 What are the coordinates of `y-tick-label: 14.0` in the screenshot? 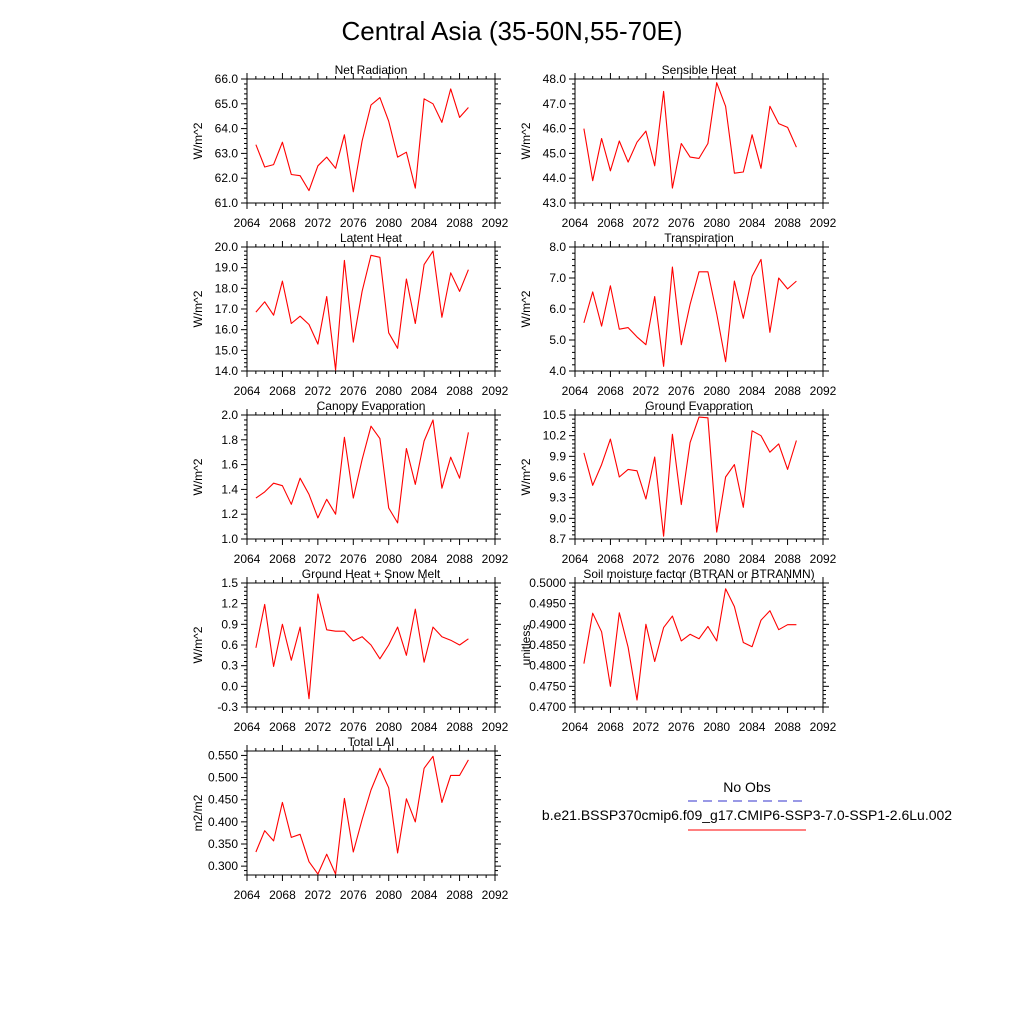 It's located at (227, 371).